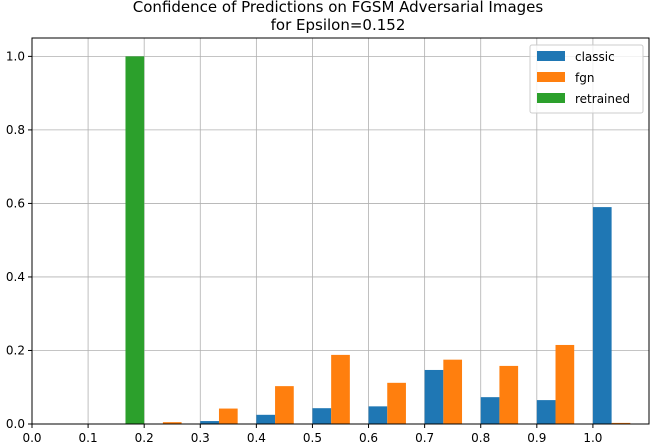 The image size is (653, 444). I want to click on x-tick-label: 0.5, so click(312, 437).